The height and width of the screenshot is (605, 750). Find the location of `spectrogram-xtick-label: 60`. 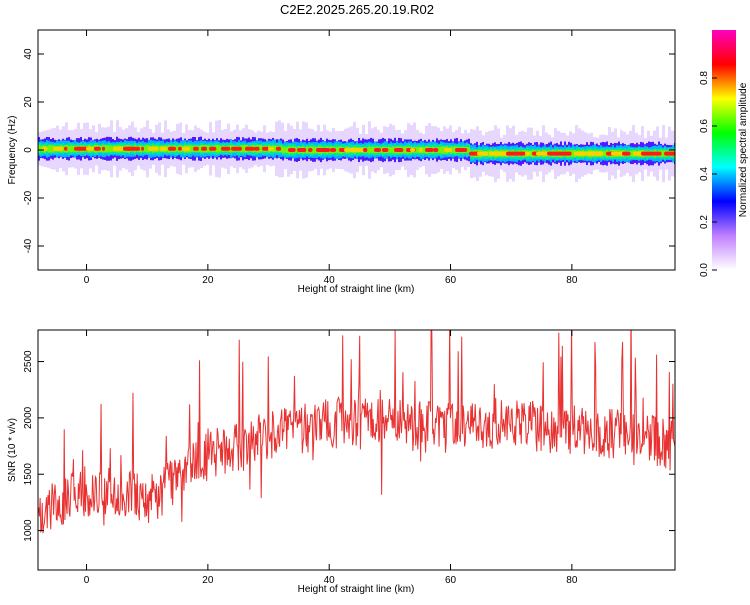

spectrogram-xtick-label: 60 is located at coordinates (451, 280).